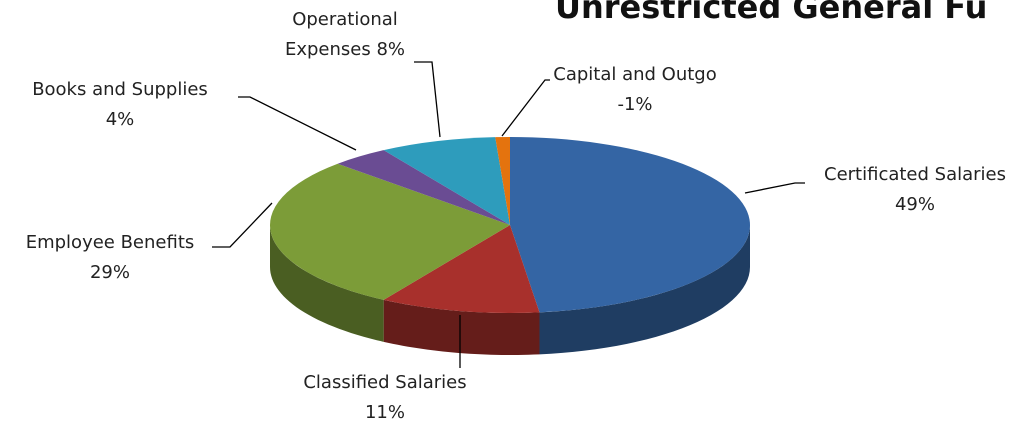 This screenshot has height=430, width=1028. Describe the element at coordinates (110, 242) in the screenshot. I see `category-label: Employee Benefits` at that location.